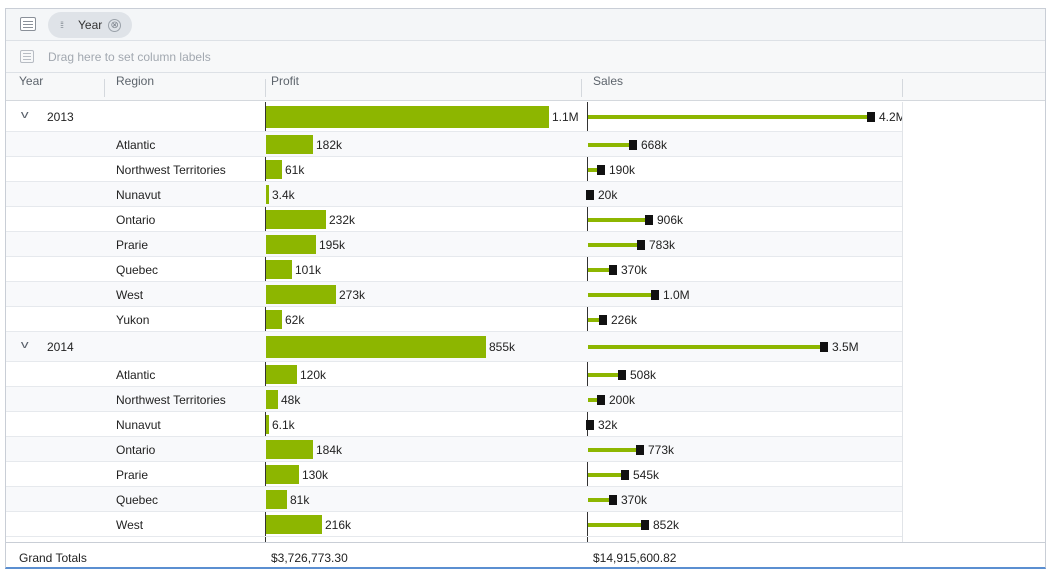 This screenshot has height=573, width=1049. I want to click on table-row: Northwest Territories 61k 190k, so click(454, 169).